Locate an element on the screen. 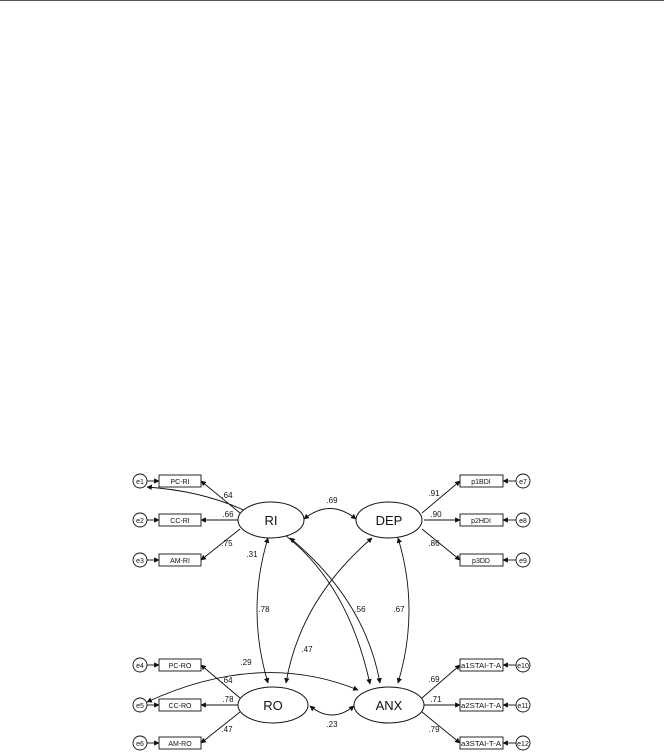 The width and height of the screenshot is (664, 753). error-e10-label: e10 is located at coordinates (523, 666).